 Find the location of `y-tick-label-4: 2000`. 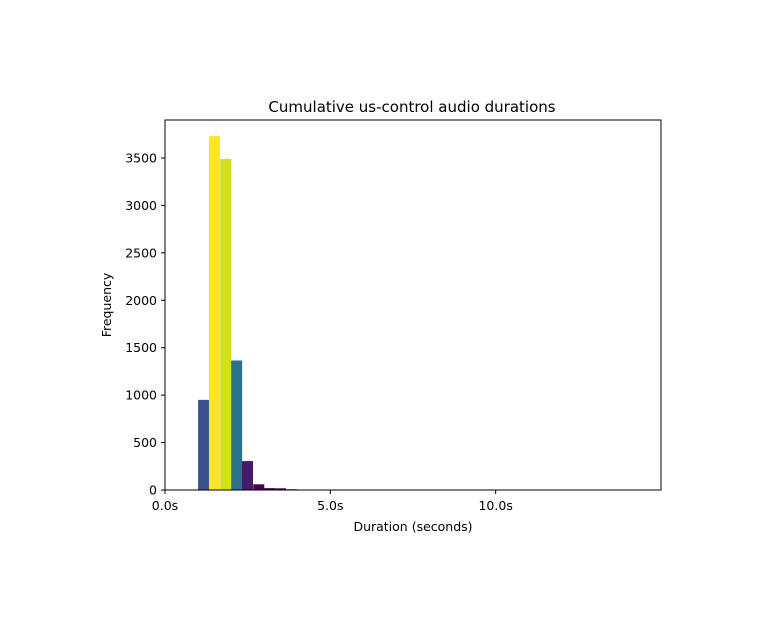

y-tick-label-4: 2000 is located at coordinates (141, 300).